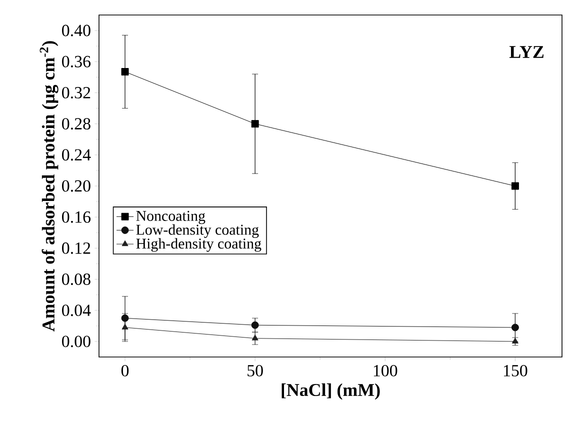 The image size is (566, 431). What do you see at coordinates (76, 217) in the screenshot?
I see `y-tick-label: 0.16` at bounding box center [76, 217].